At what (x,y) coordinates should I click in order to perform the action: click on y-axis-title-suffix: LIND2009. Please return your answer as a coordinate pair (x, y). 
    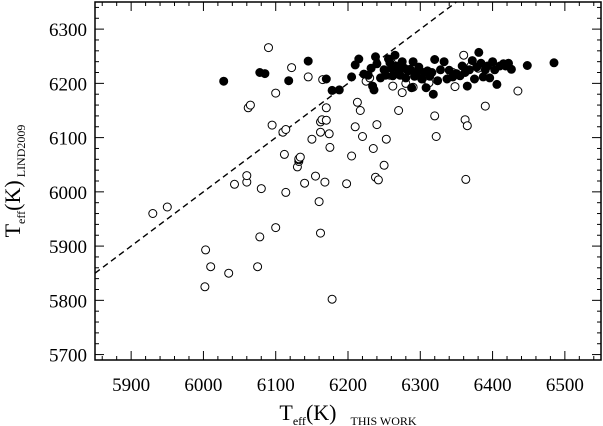
    Looking at the image, I should click on (21, 151).